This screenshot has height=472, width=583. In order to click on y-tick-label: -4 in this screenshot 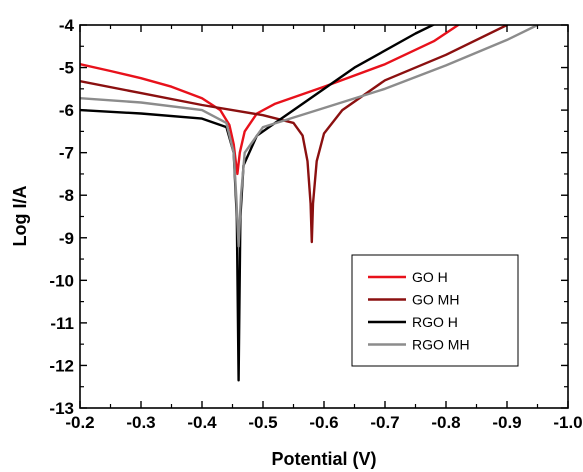, I will do `click(67, 25)`.